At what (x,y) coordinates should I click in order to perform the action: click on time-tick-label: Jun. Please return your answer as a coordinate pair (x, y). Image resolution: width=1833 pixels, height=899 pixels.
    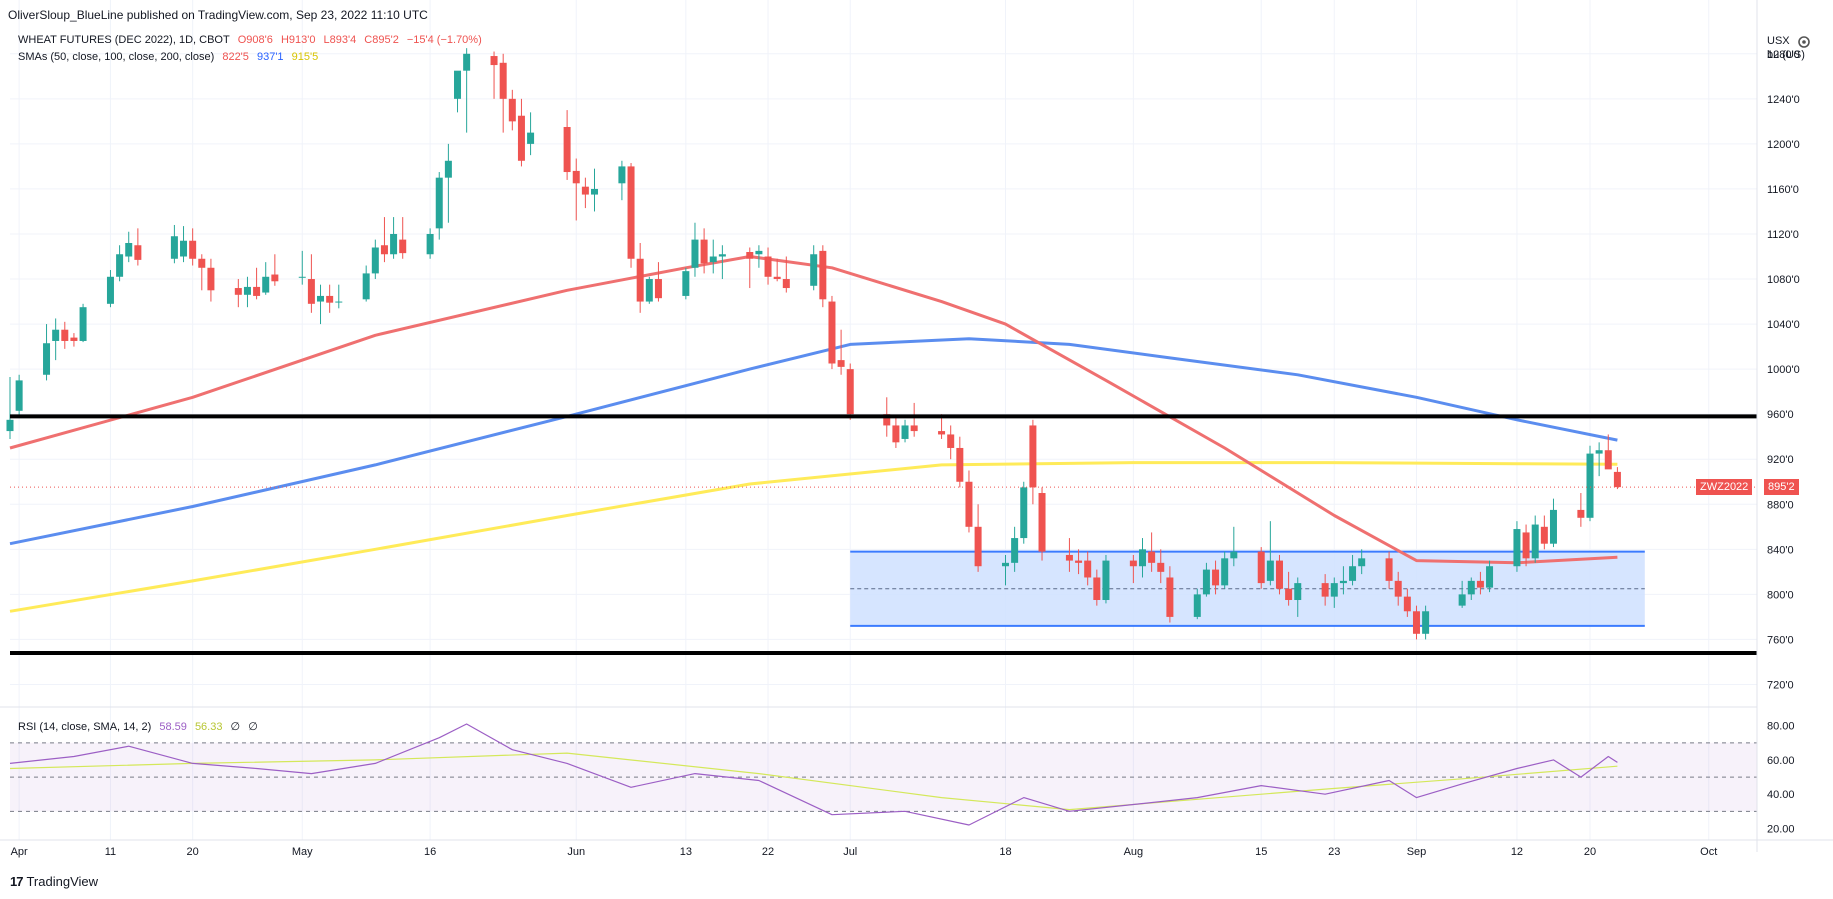
    Looking at the image, I should click on (576, 852).